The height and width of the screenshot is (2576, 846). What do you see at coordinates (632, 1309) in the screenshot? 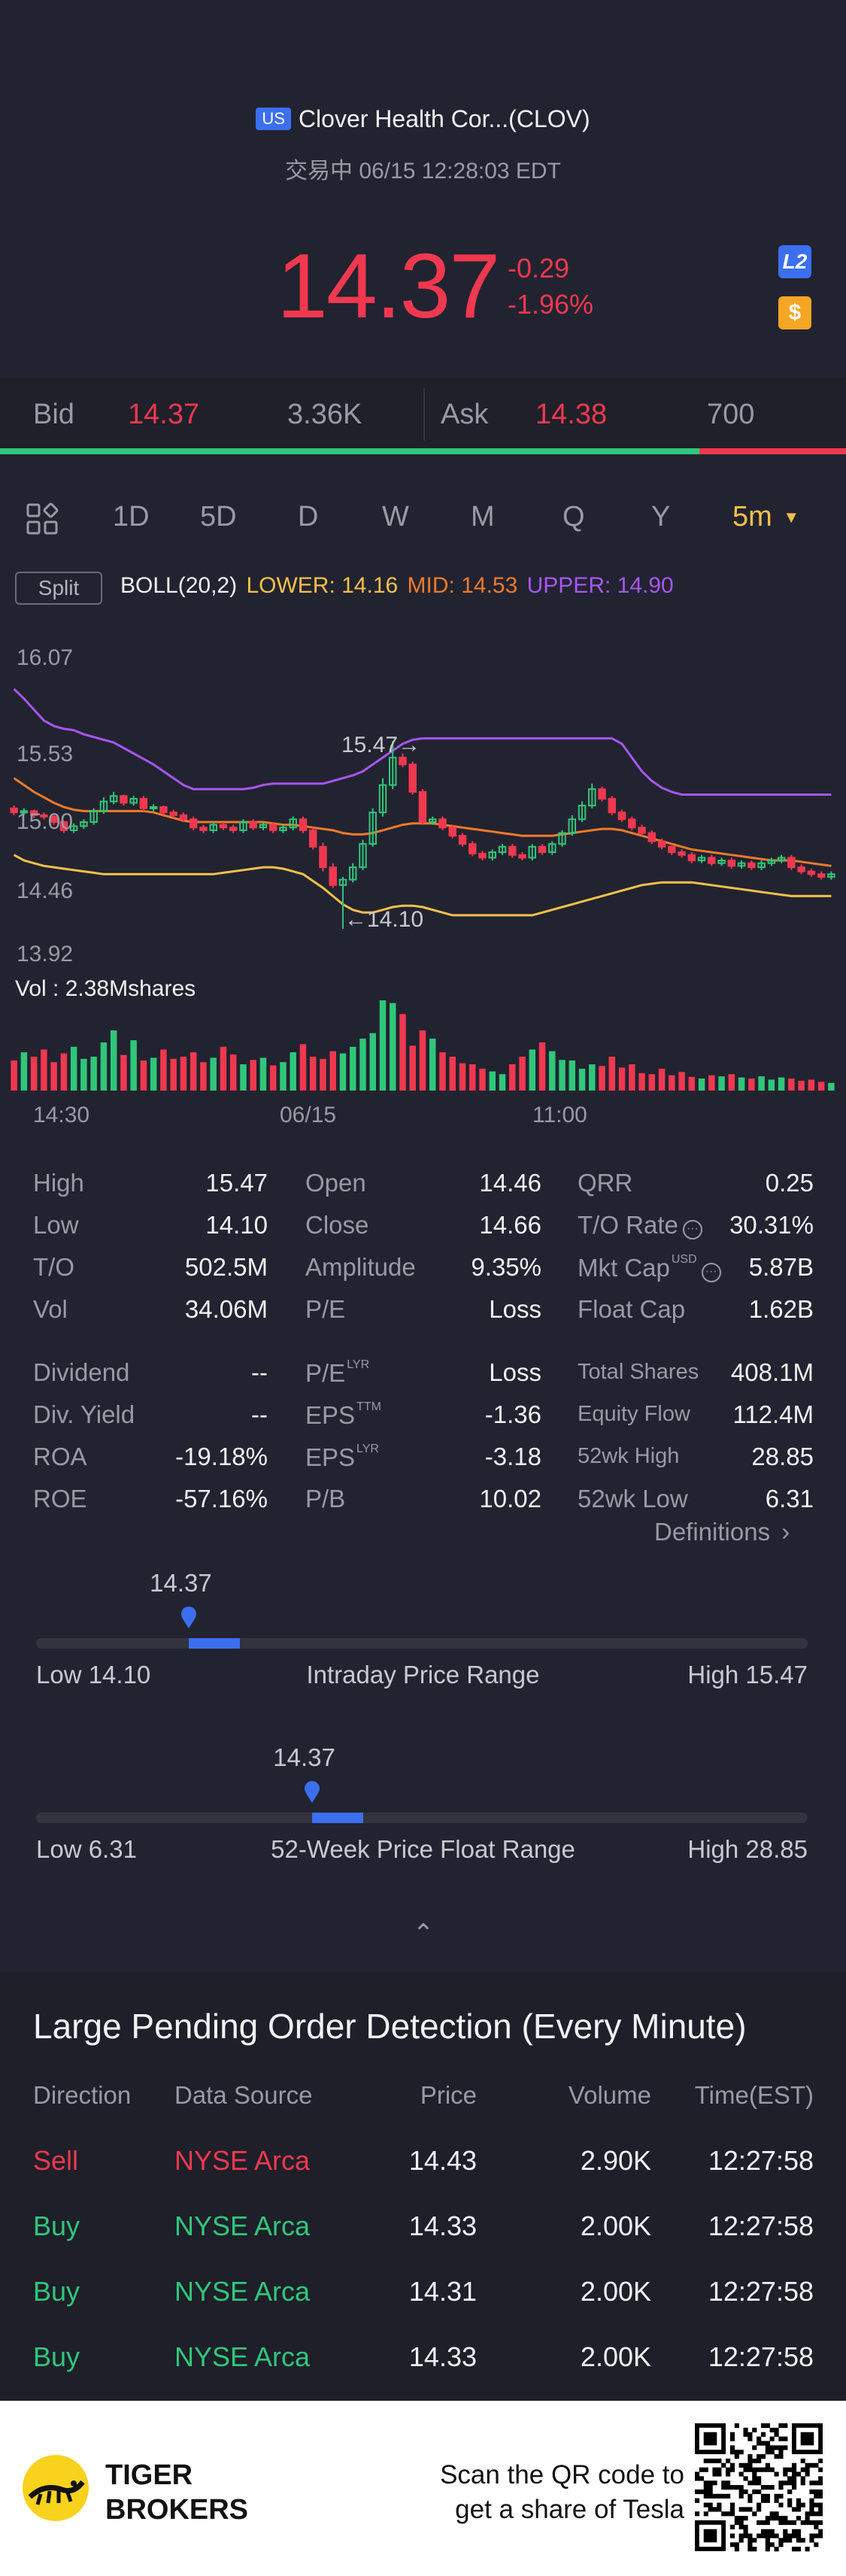
I see `stat-label: Float Cap` at bounding box center [632, 1309].